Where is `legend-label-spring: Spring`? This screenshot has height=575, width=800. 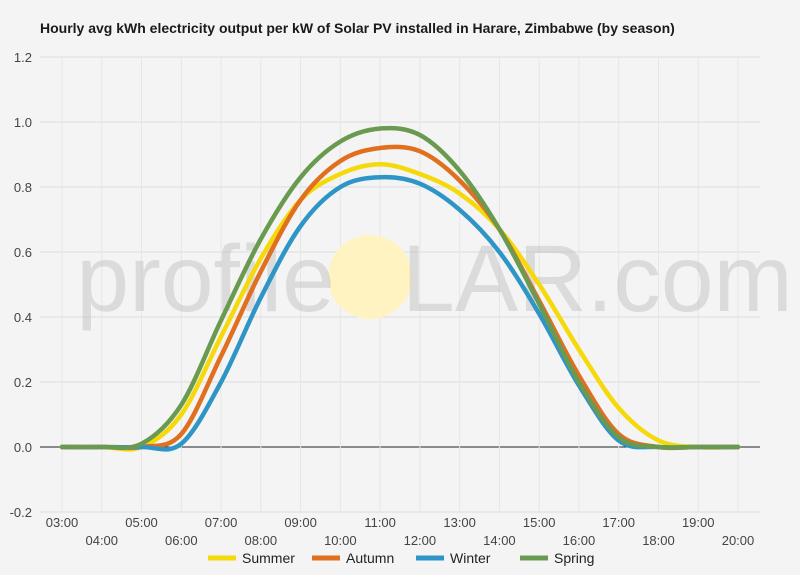
legend-label-spring: Spring is located at coordinates (574, 558).